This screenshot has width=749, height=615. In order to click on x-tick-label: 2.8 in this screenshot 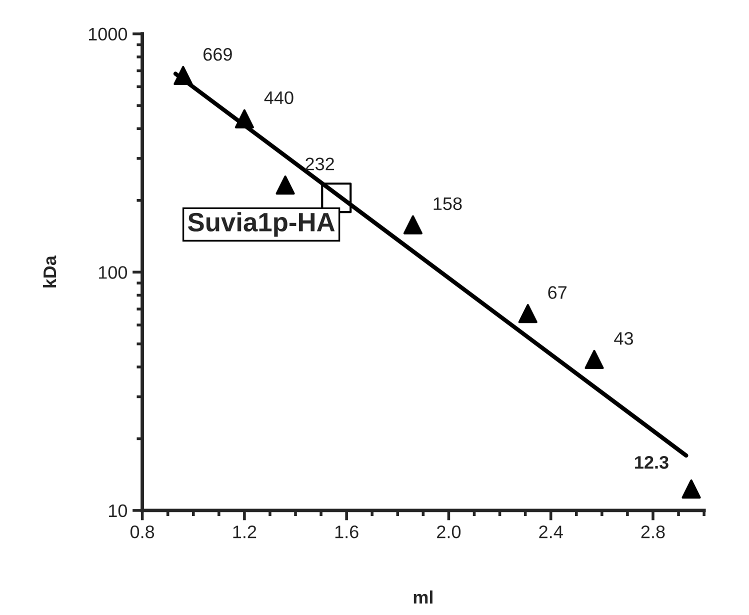, I will do `click(653, 532)`.